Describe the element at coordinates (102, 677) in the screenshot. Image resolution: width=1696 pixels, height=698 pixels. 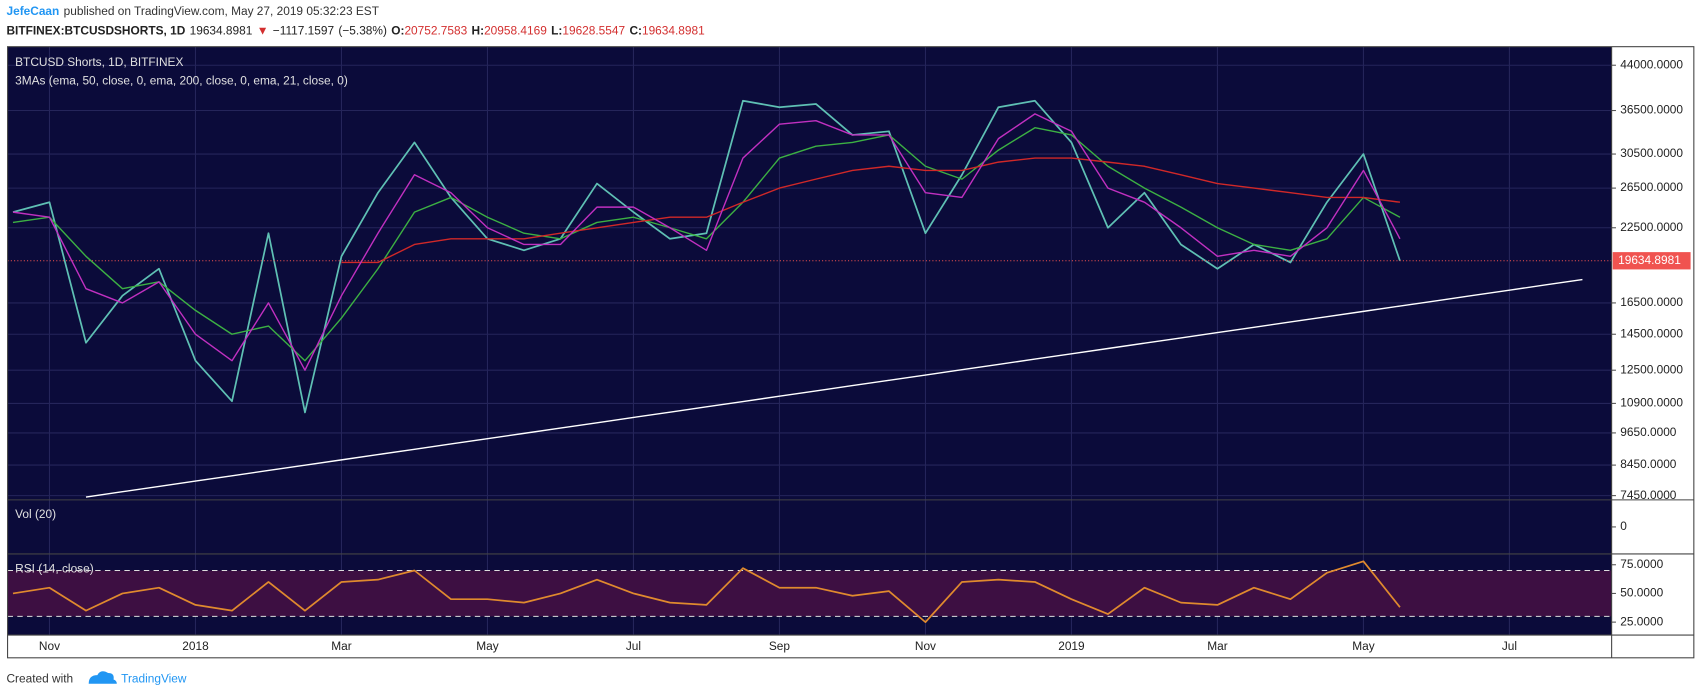
I see `brand-logo` at that location.